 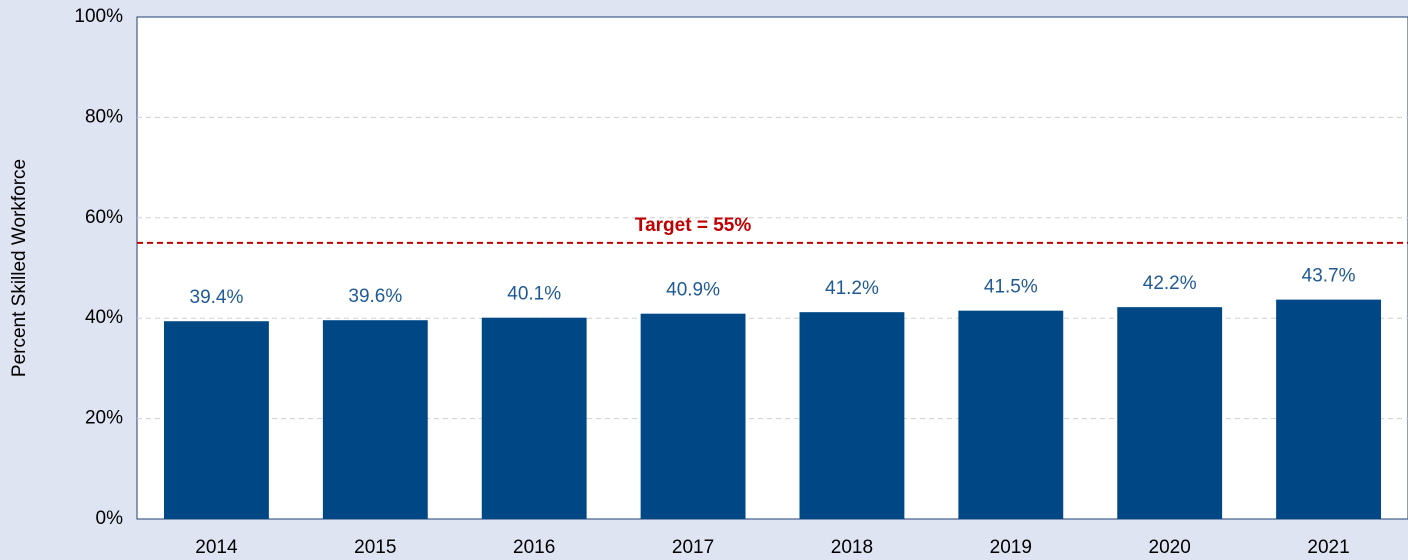 I want to click on value-label: 41.5%, so click(x=1011, y=287).